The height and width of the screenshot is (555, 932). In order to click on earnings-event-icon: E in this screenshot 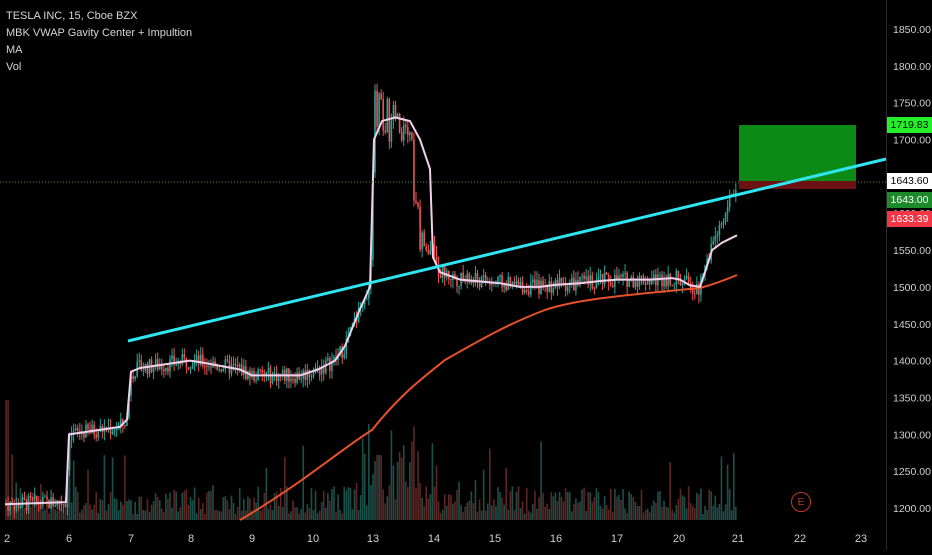, I will do `click(801, 502)`.